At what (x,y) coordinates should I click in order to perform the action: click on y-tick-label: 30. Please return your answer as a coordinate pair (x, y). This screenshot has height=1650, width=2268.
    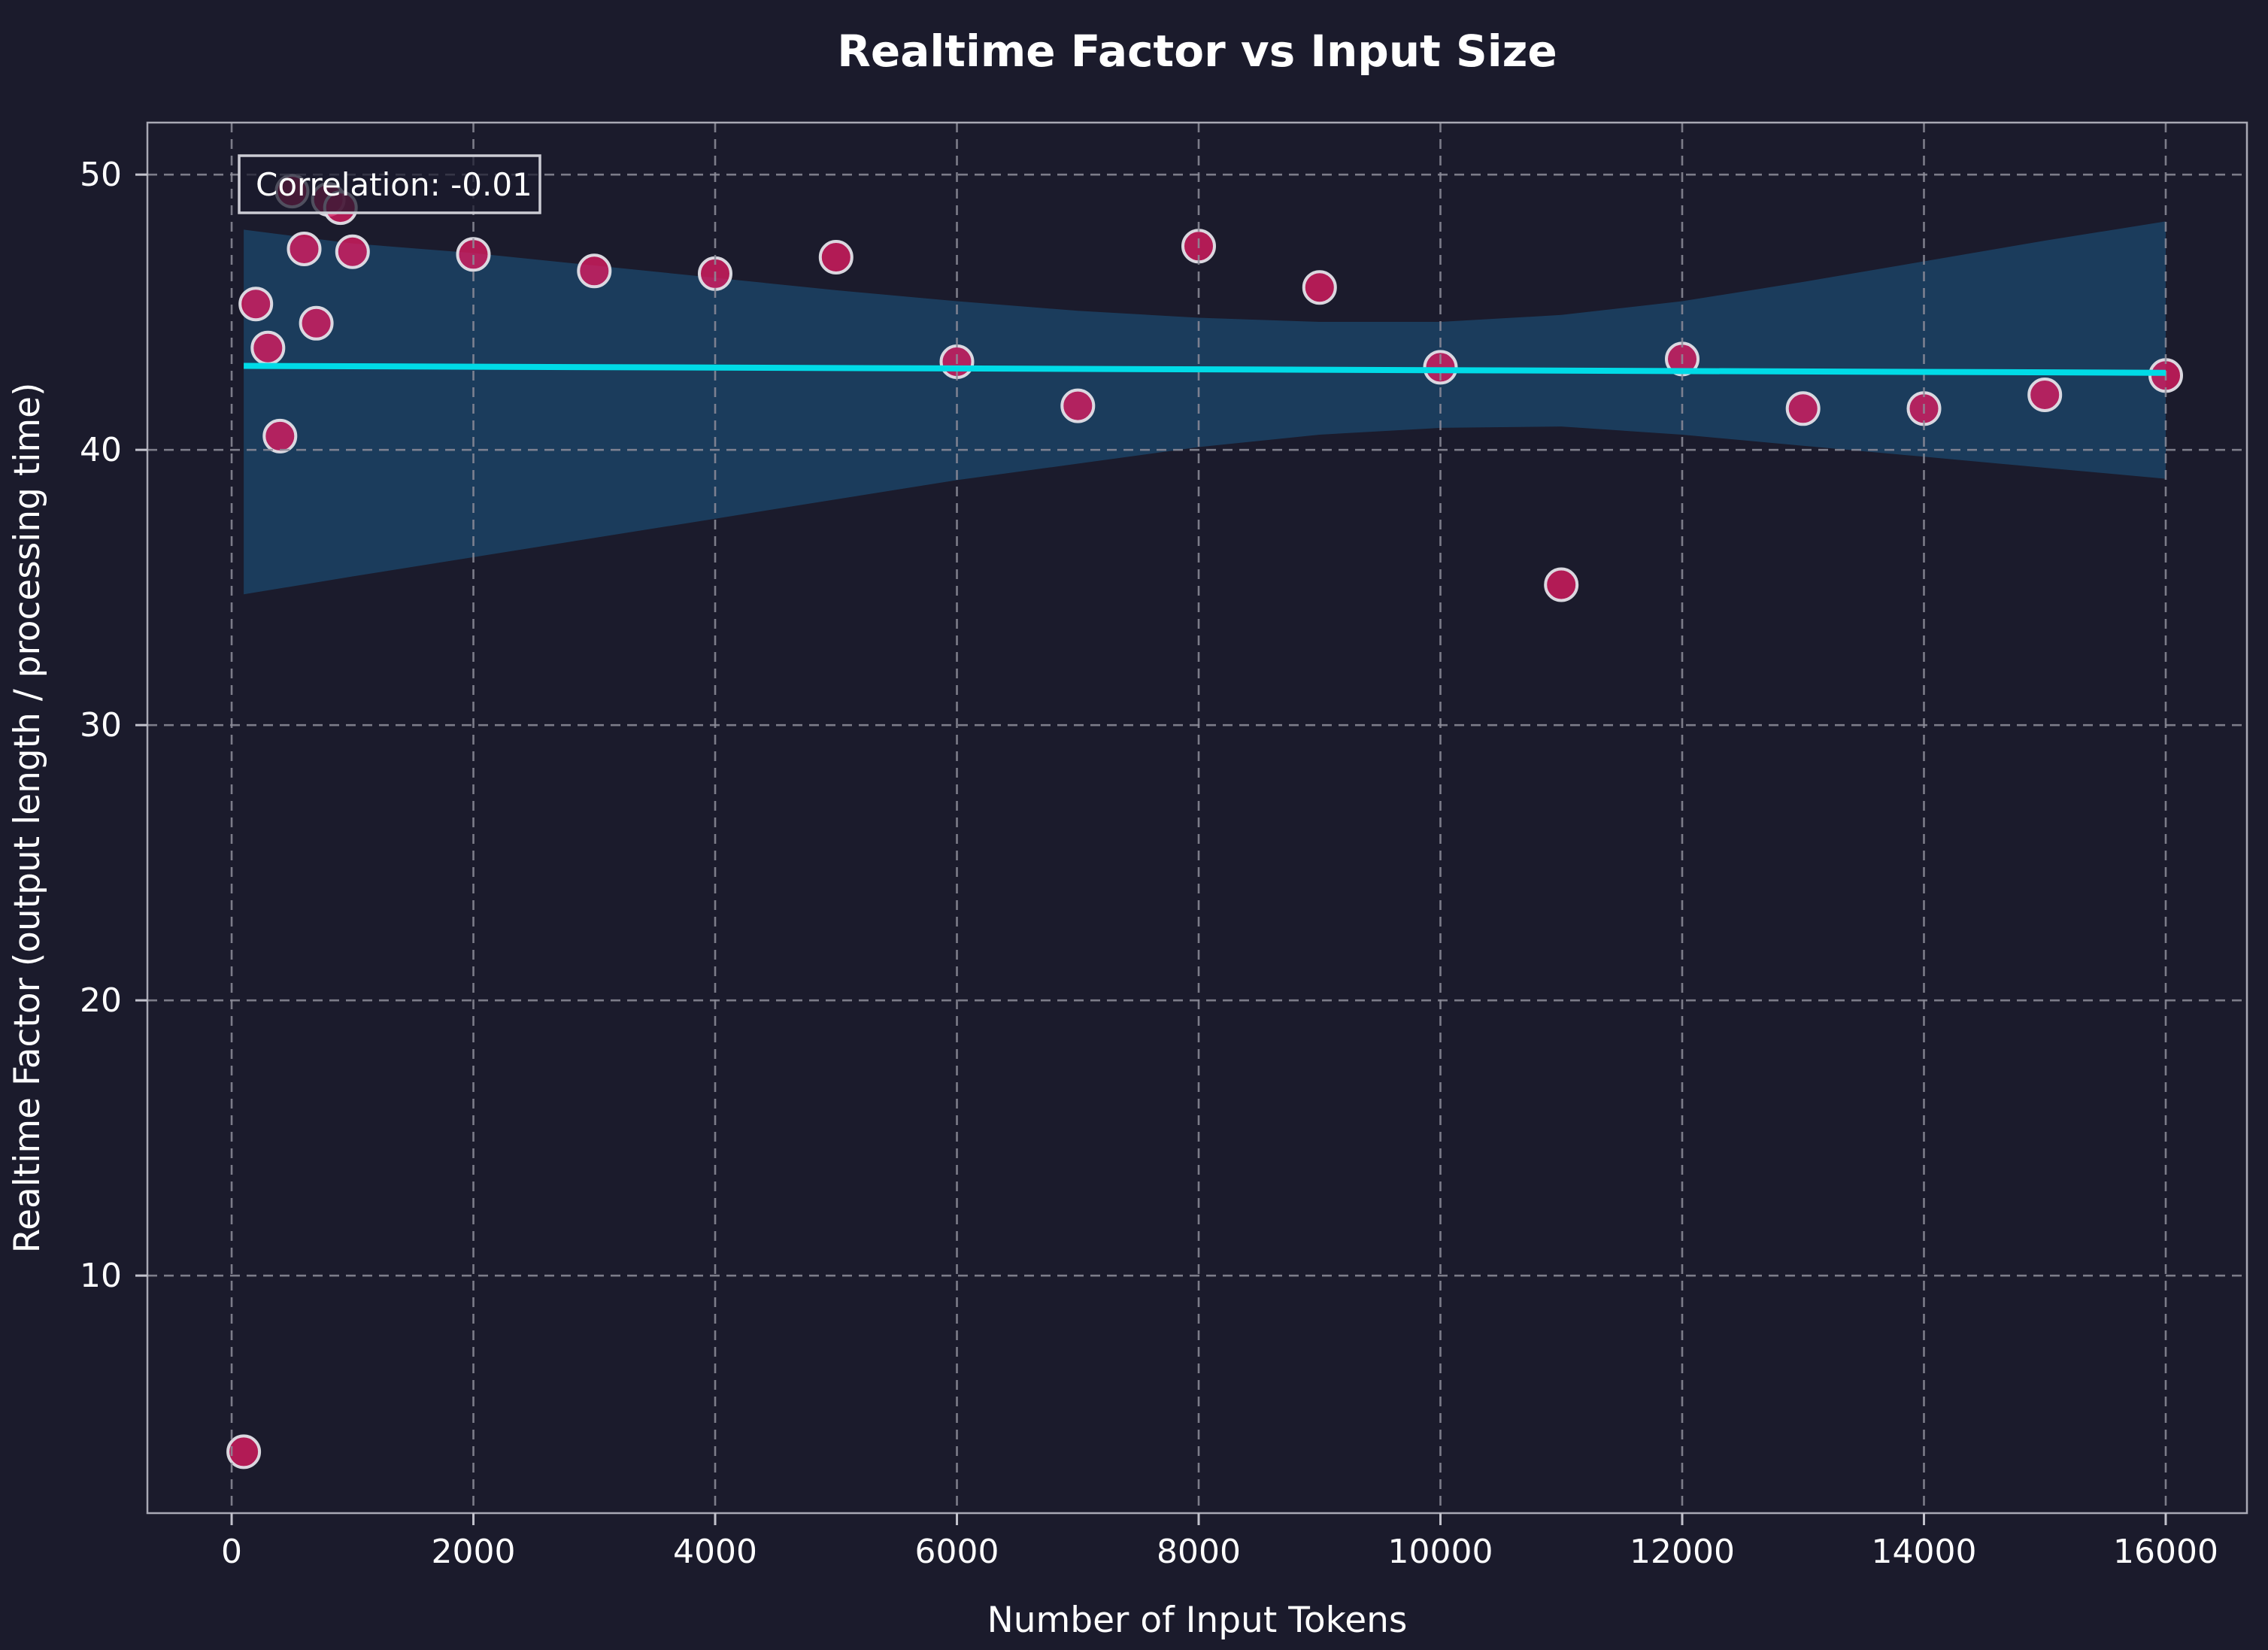
    Looking at the image, I should click on (101, 725).